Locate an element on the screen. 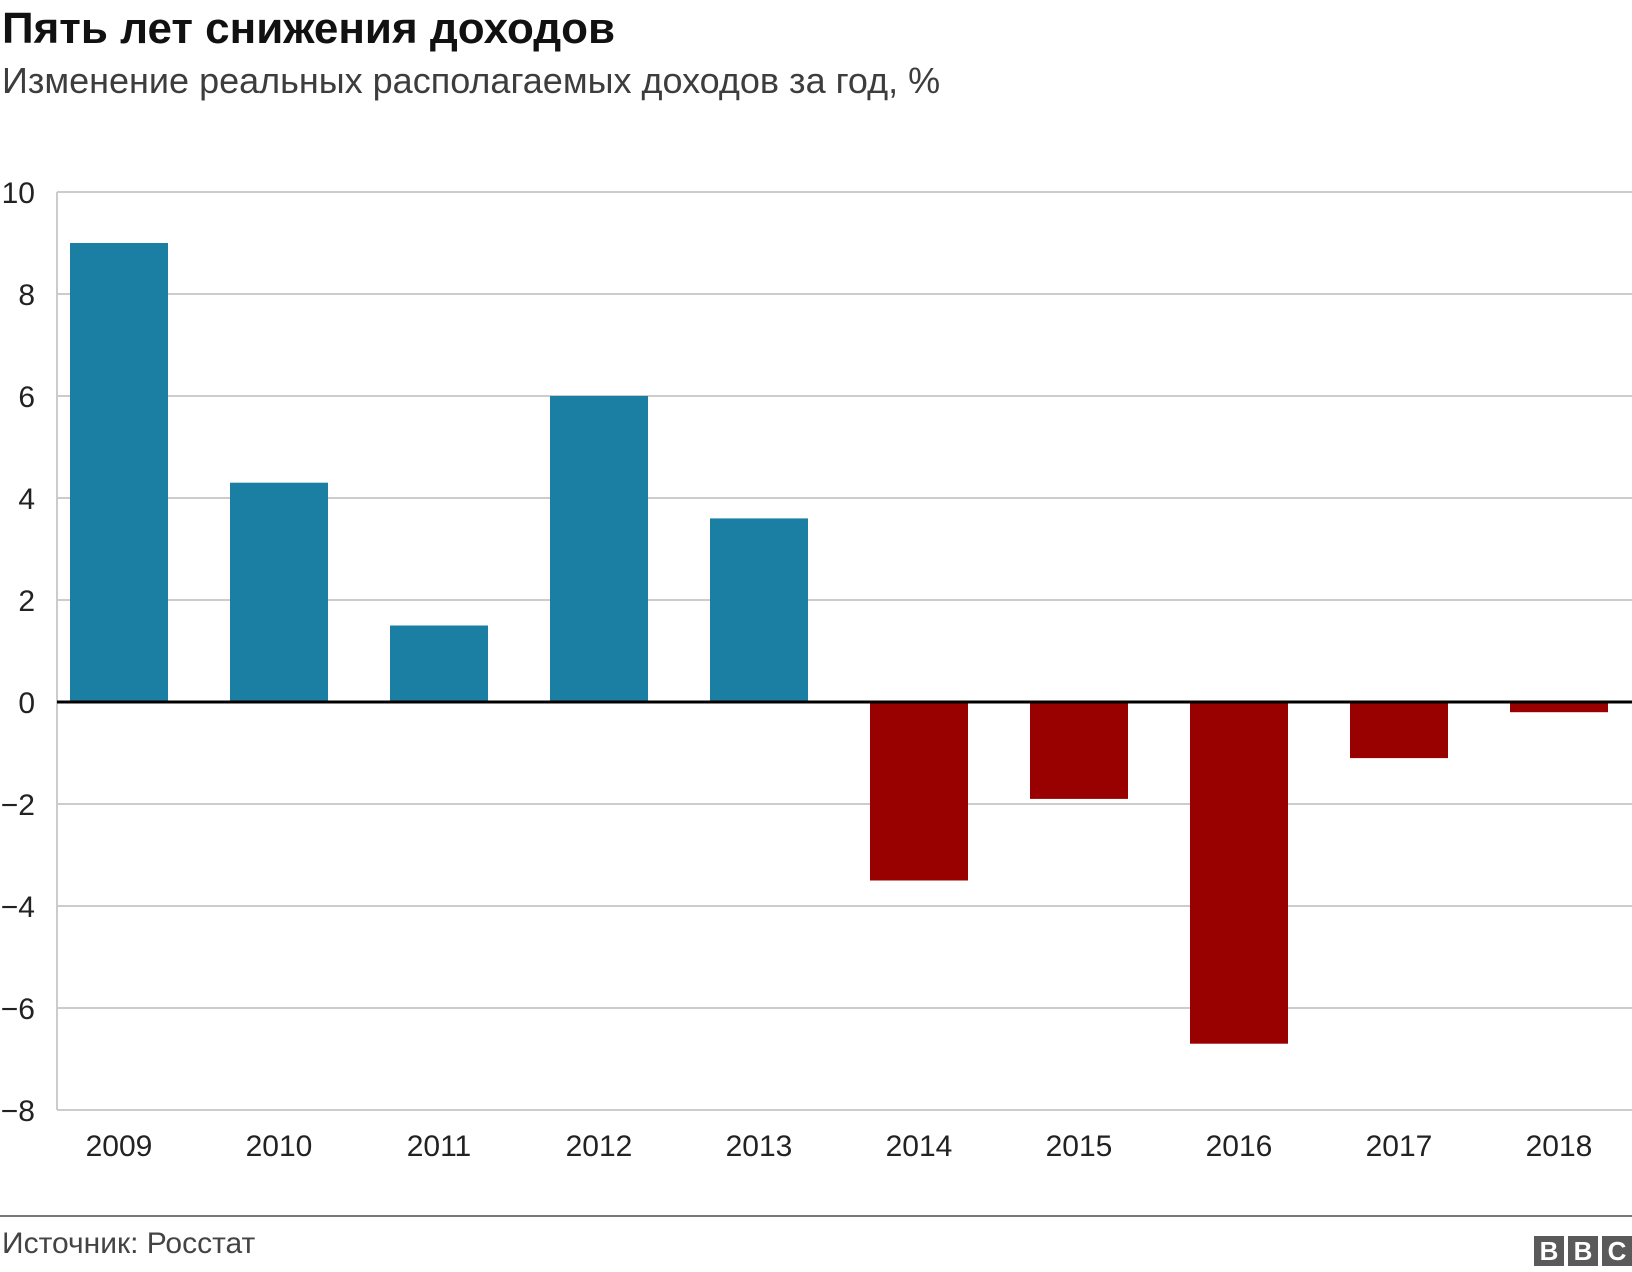 The width and height of the screenshot is (1632, 1272). bar-2012 is located at coordinates (599, 549).